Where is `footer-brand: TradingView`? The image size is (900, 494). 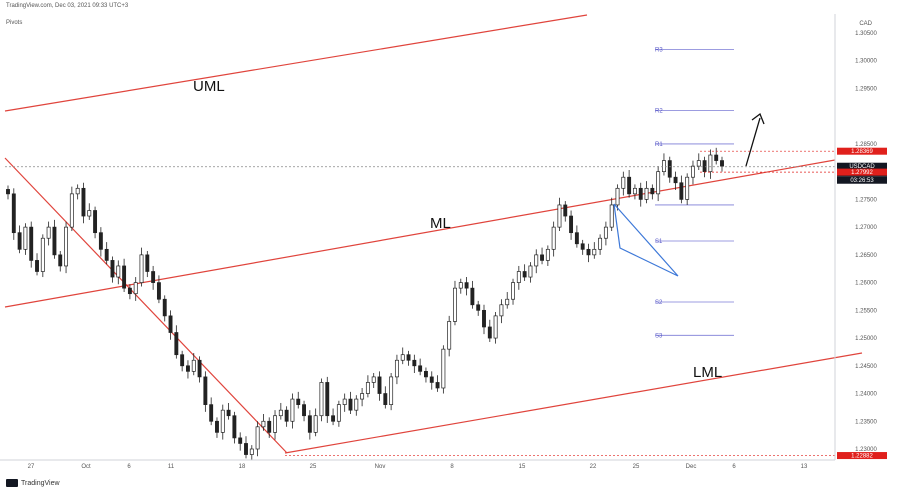
footer-brand: TradingView is located at coordinates (33, 483).